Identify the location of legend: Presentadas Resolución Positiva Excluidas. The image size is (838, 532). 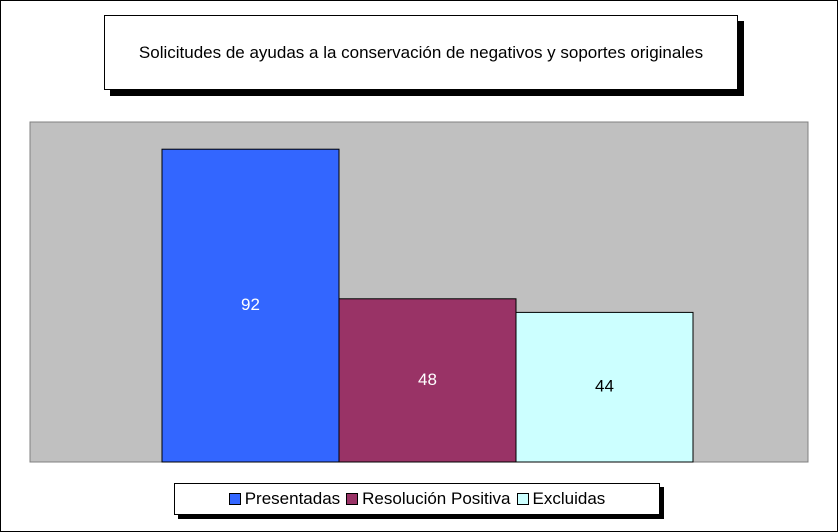
(417, 499).